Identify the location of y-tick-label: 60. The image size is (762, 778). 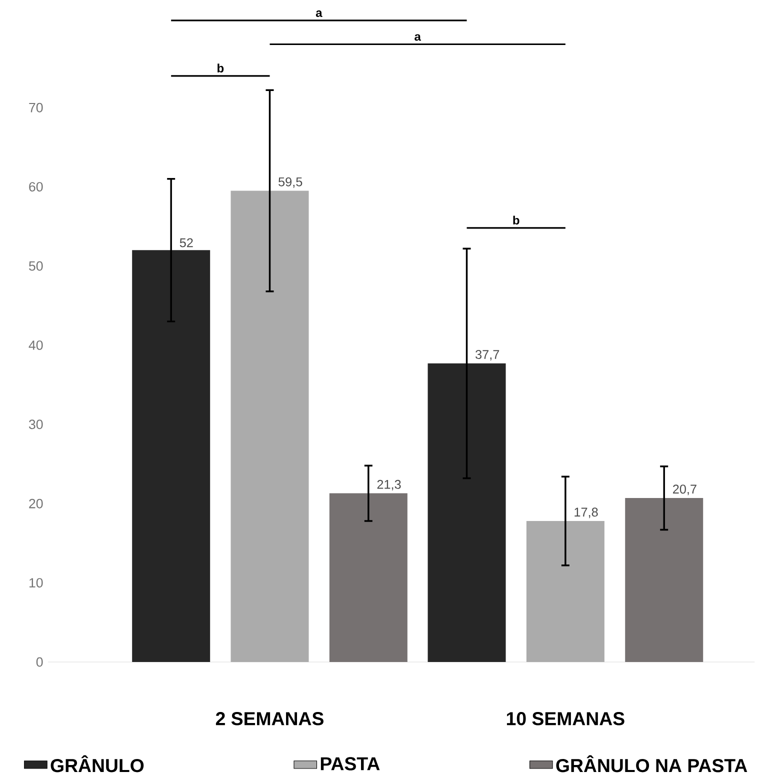
(36, 187).